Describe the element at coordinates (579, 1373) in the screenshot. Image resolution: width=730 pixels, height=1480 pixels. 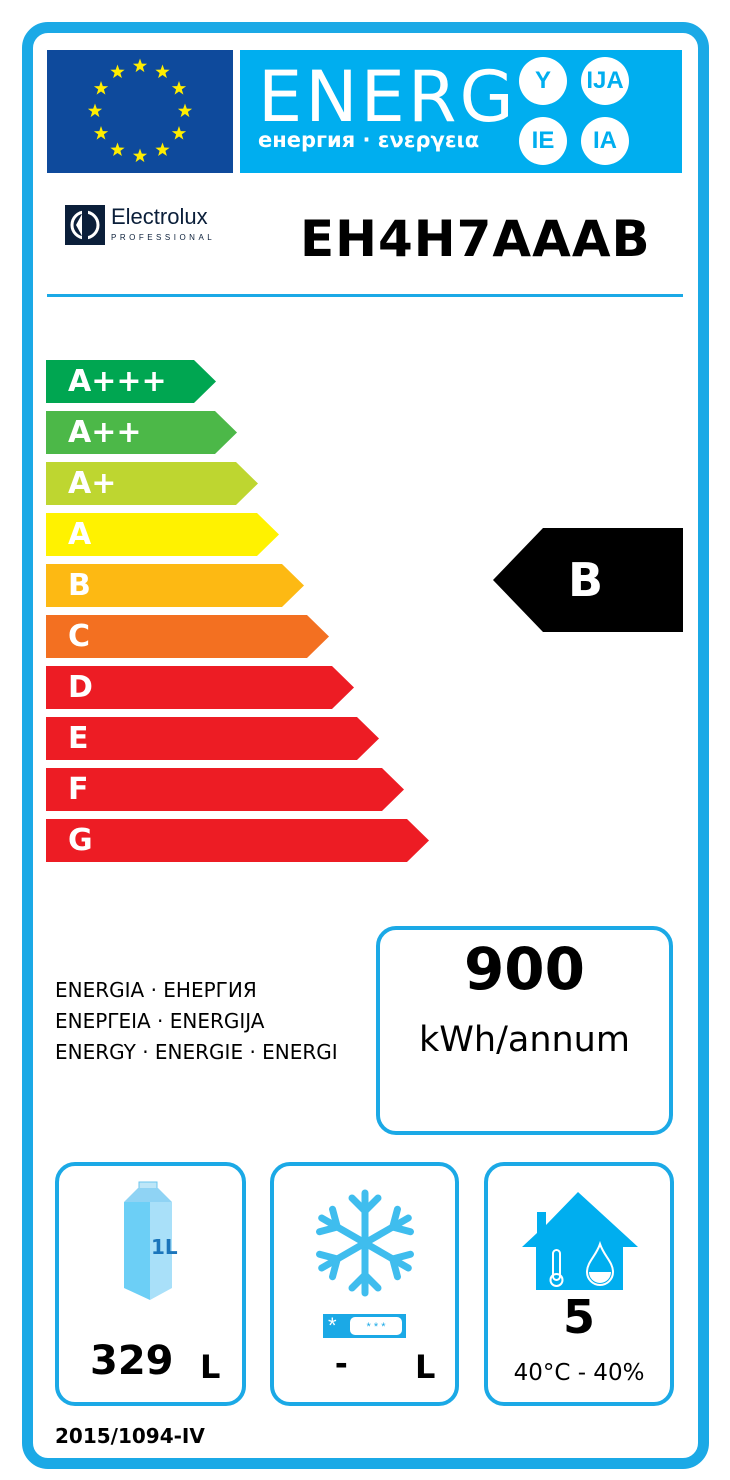
I see `climate-conditions: 40°C - 40%` at that location.